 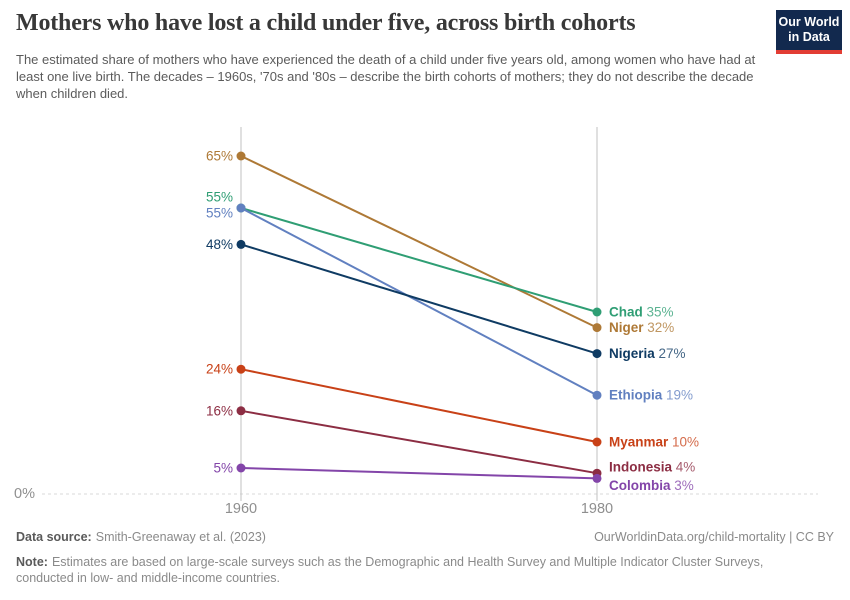 What do you see at coordinates (641, 327) in the screenshot?
I see `series-label-niger: Niger 32%` at bounding box center [641, 327].